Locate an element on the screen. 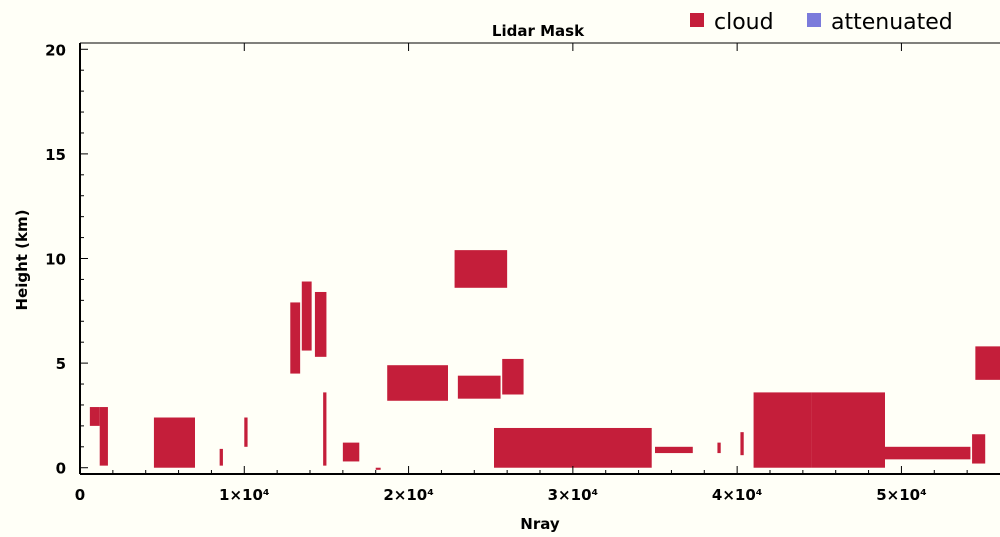 The width and height of the screenshot is (1000, 537). legend-label-cloud: cloud is located at coordinates (744, 22).